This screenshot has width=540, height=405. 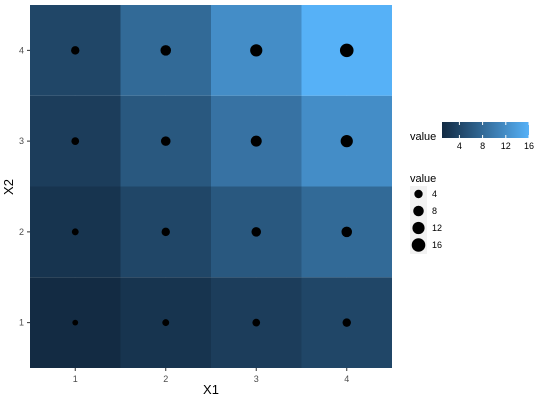 What do you see at coordinates (21, 232) in the screenshot?
I see `y-tick-label: 2` at bounding box center [21, 232].